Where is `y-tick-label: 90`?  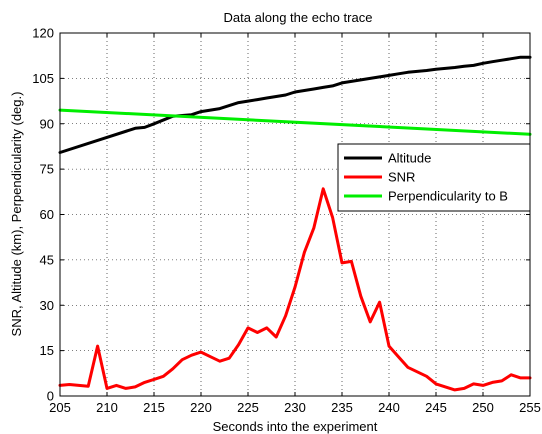
y-tick-label: 90 is located at coordinates (47, 123).